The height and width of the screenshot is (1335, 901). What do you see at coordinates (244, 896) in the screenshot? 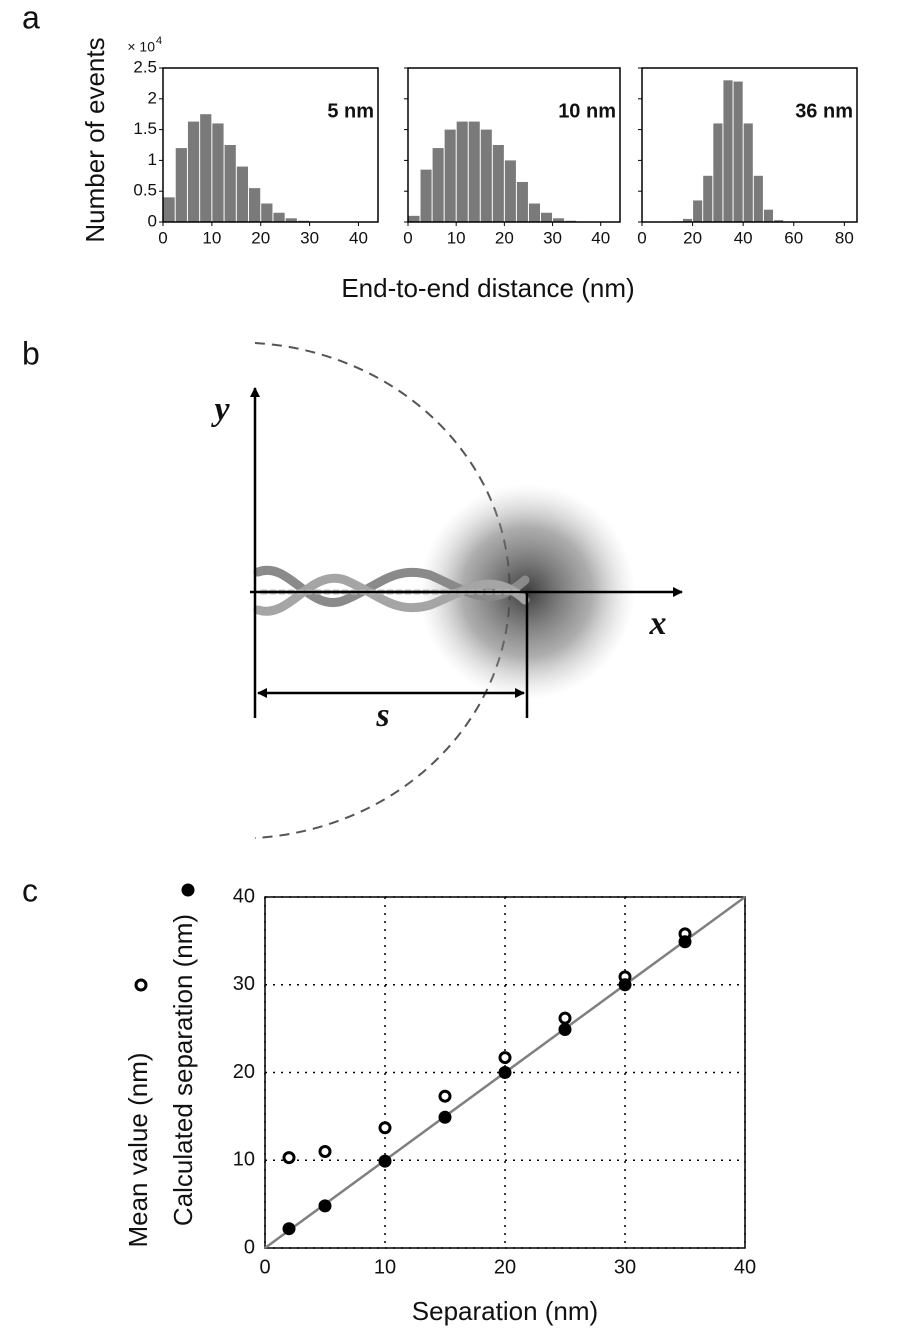
I see `y-tick-label: 40` at bounding box center [244, 896].